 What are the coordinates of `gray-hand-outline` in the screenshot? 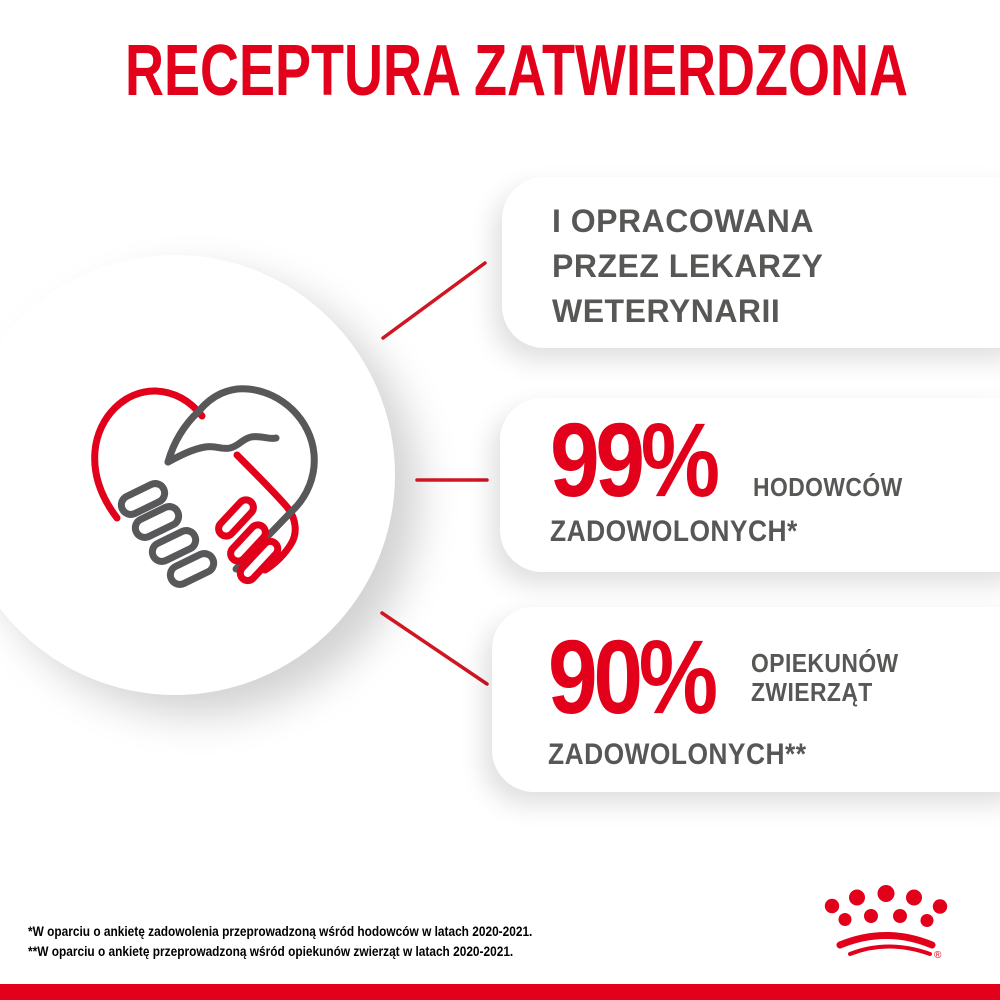 It's located at (241, 479).